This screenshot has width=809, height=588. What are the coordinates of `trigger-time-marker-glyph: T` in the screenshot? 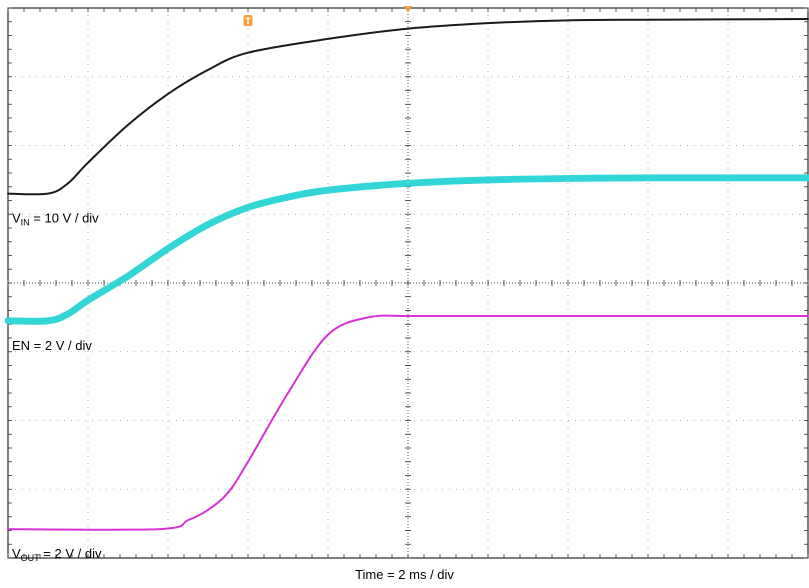 It's located at (248, 21).